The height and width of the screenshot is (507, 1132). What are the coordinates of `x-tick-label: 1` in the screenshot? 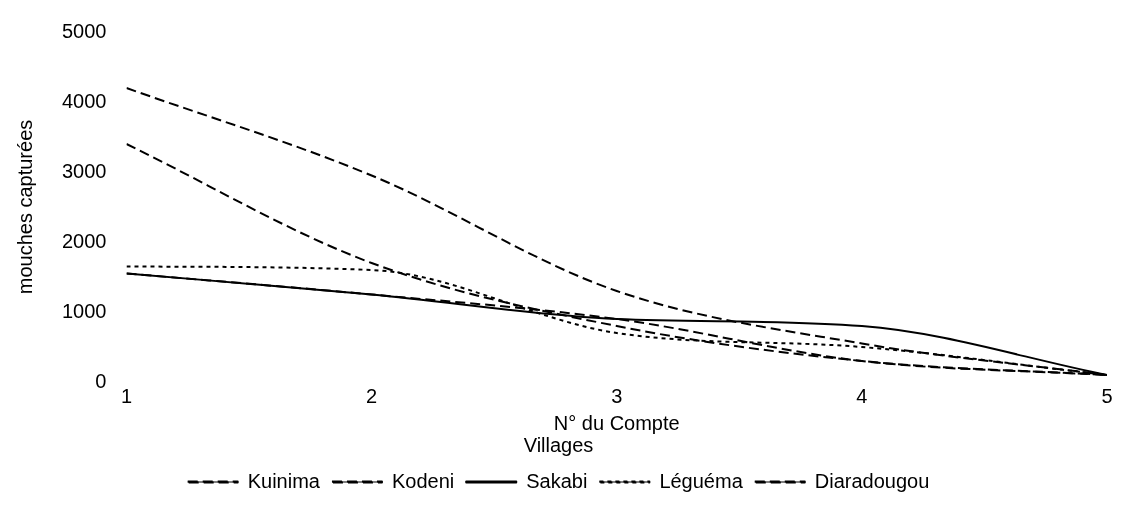 It's located at (126, 395).